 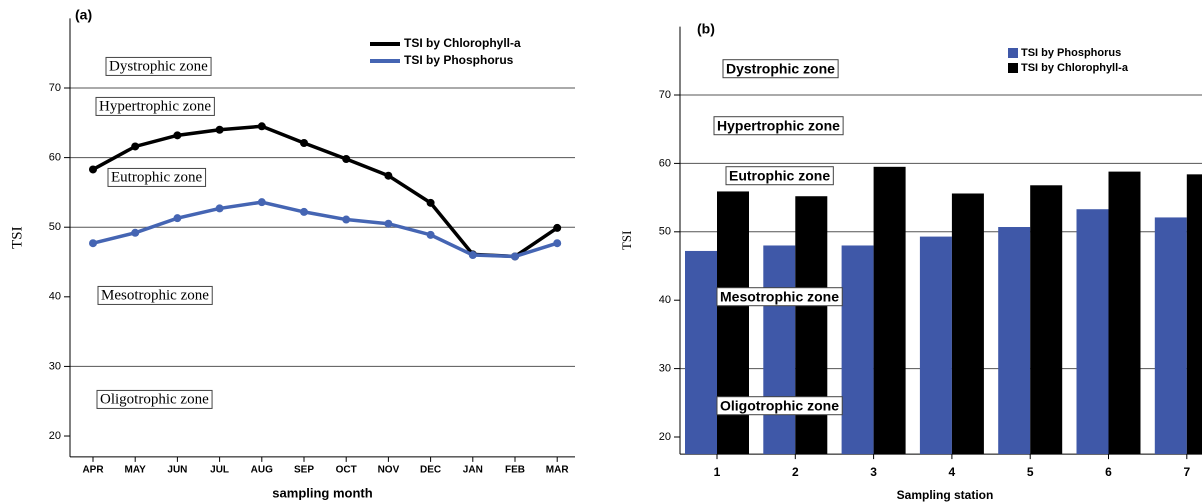 What do you see at coordinates (83, 15) in the screenshot?
I see `chart-title: (a)` at bounding box center [83, 15].